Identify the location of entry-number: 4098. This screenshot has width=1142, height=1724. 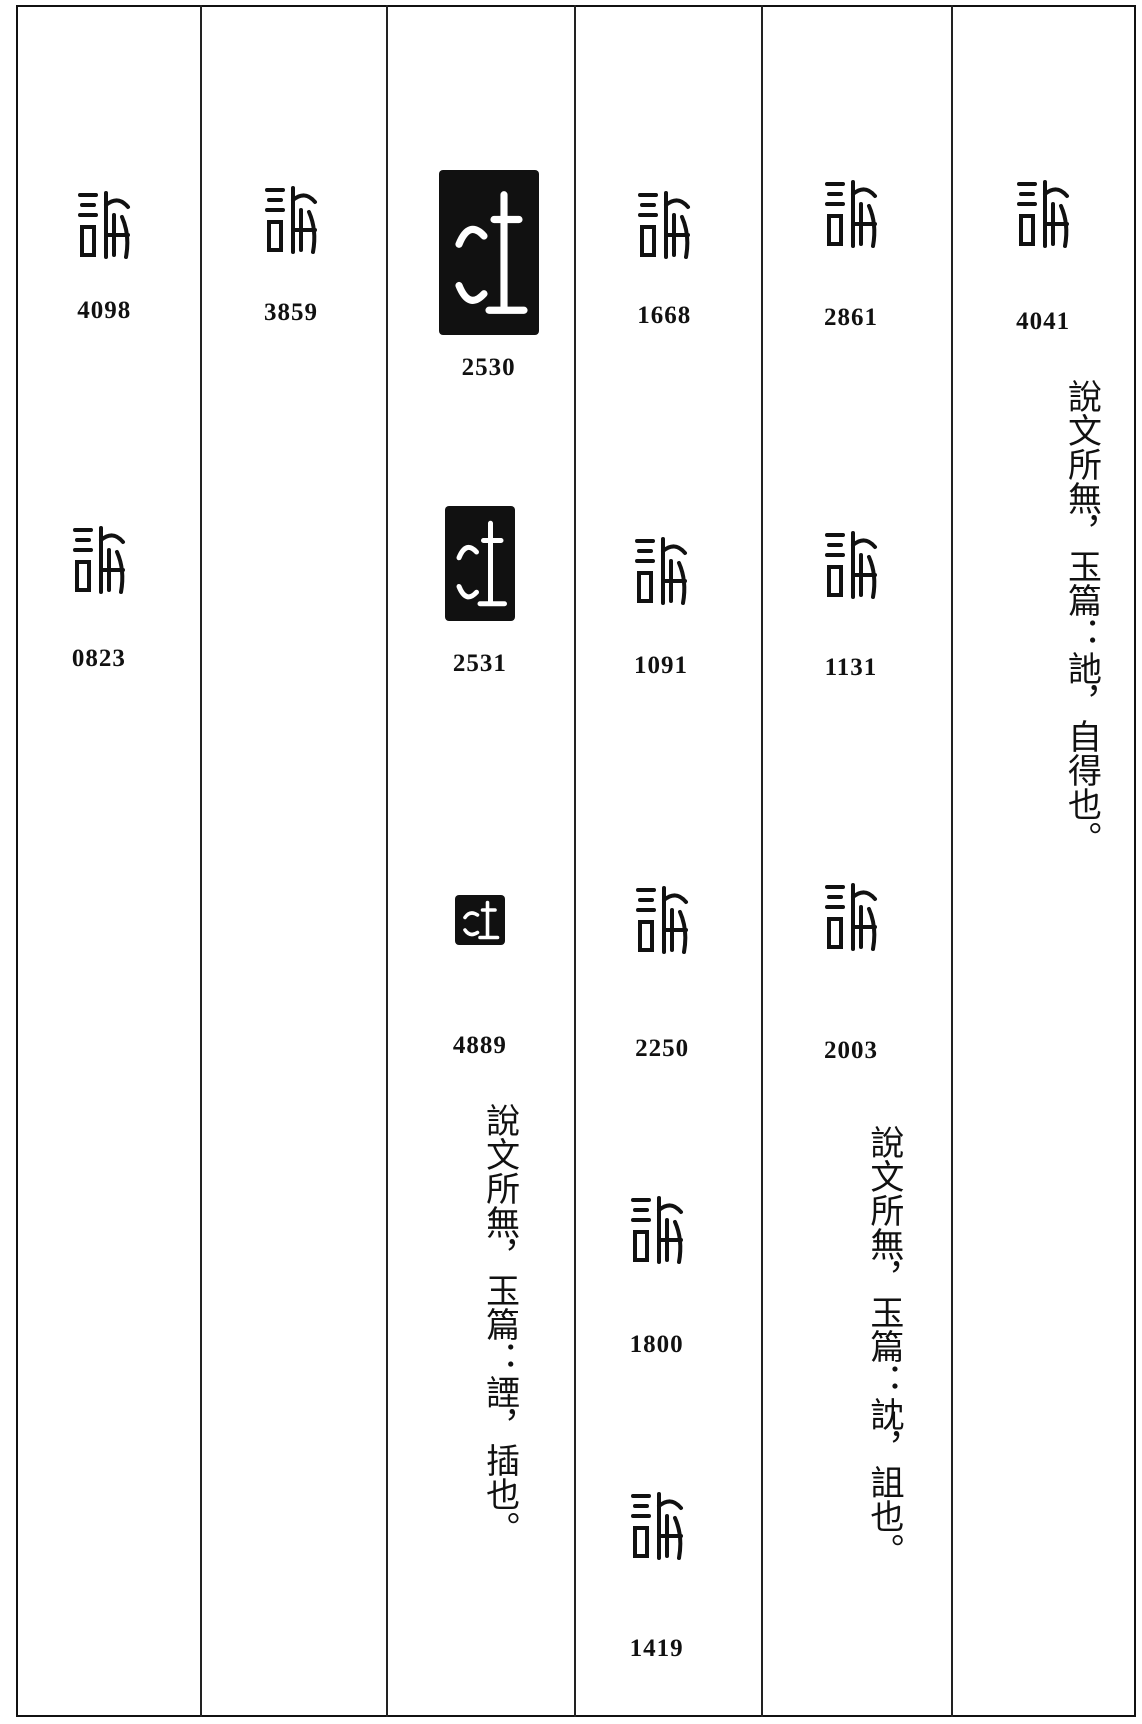
(104, 310).